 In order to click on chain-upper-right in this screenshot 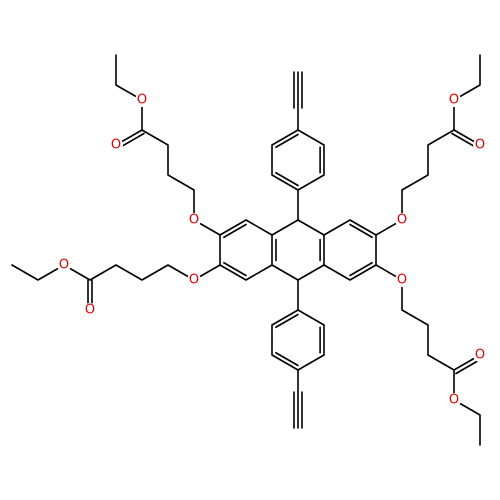, I will do `click(428, 145)`.